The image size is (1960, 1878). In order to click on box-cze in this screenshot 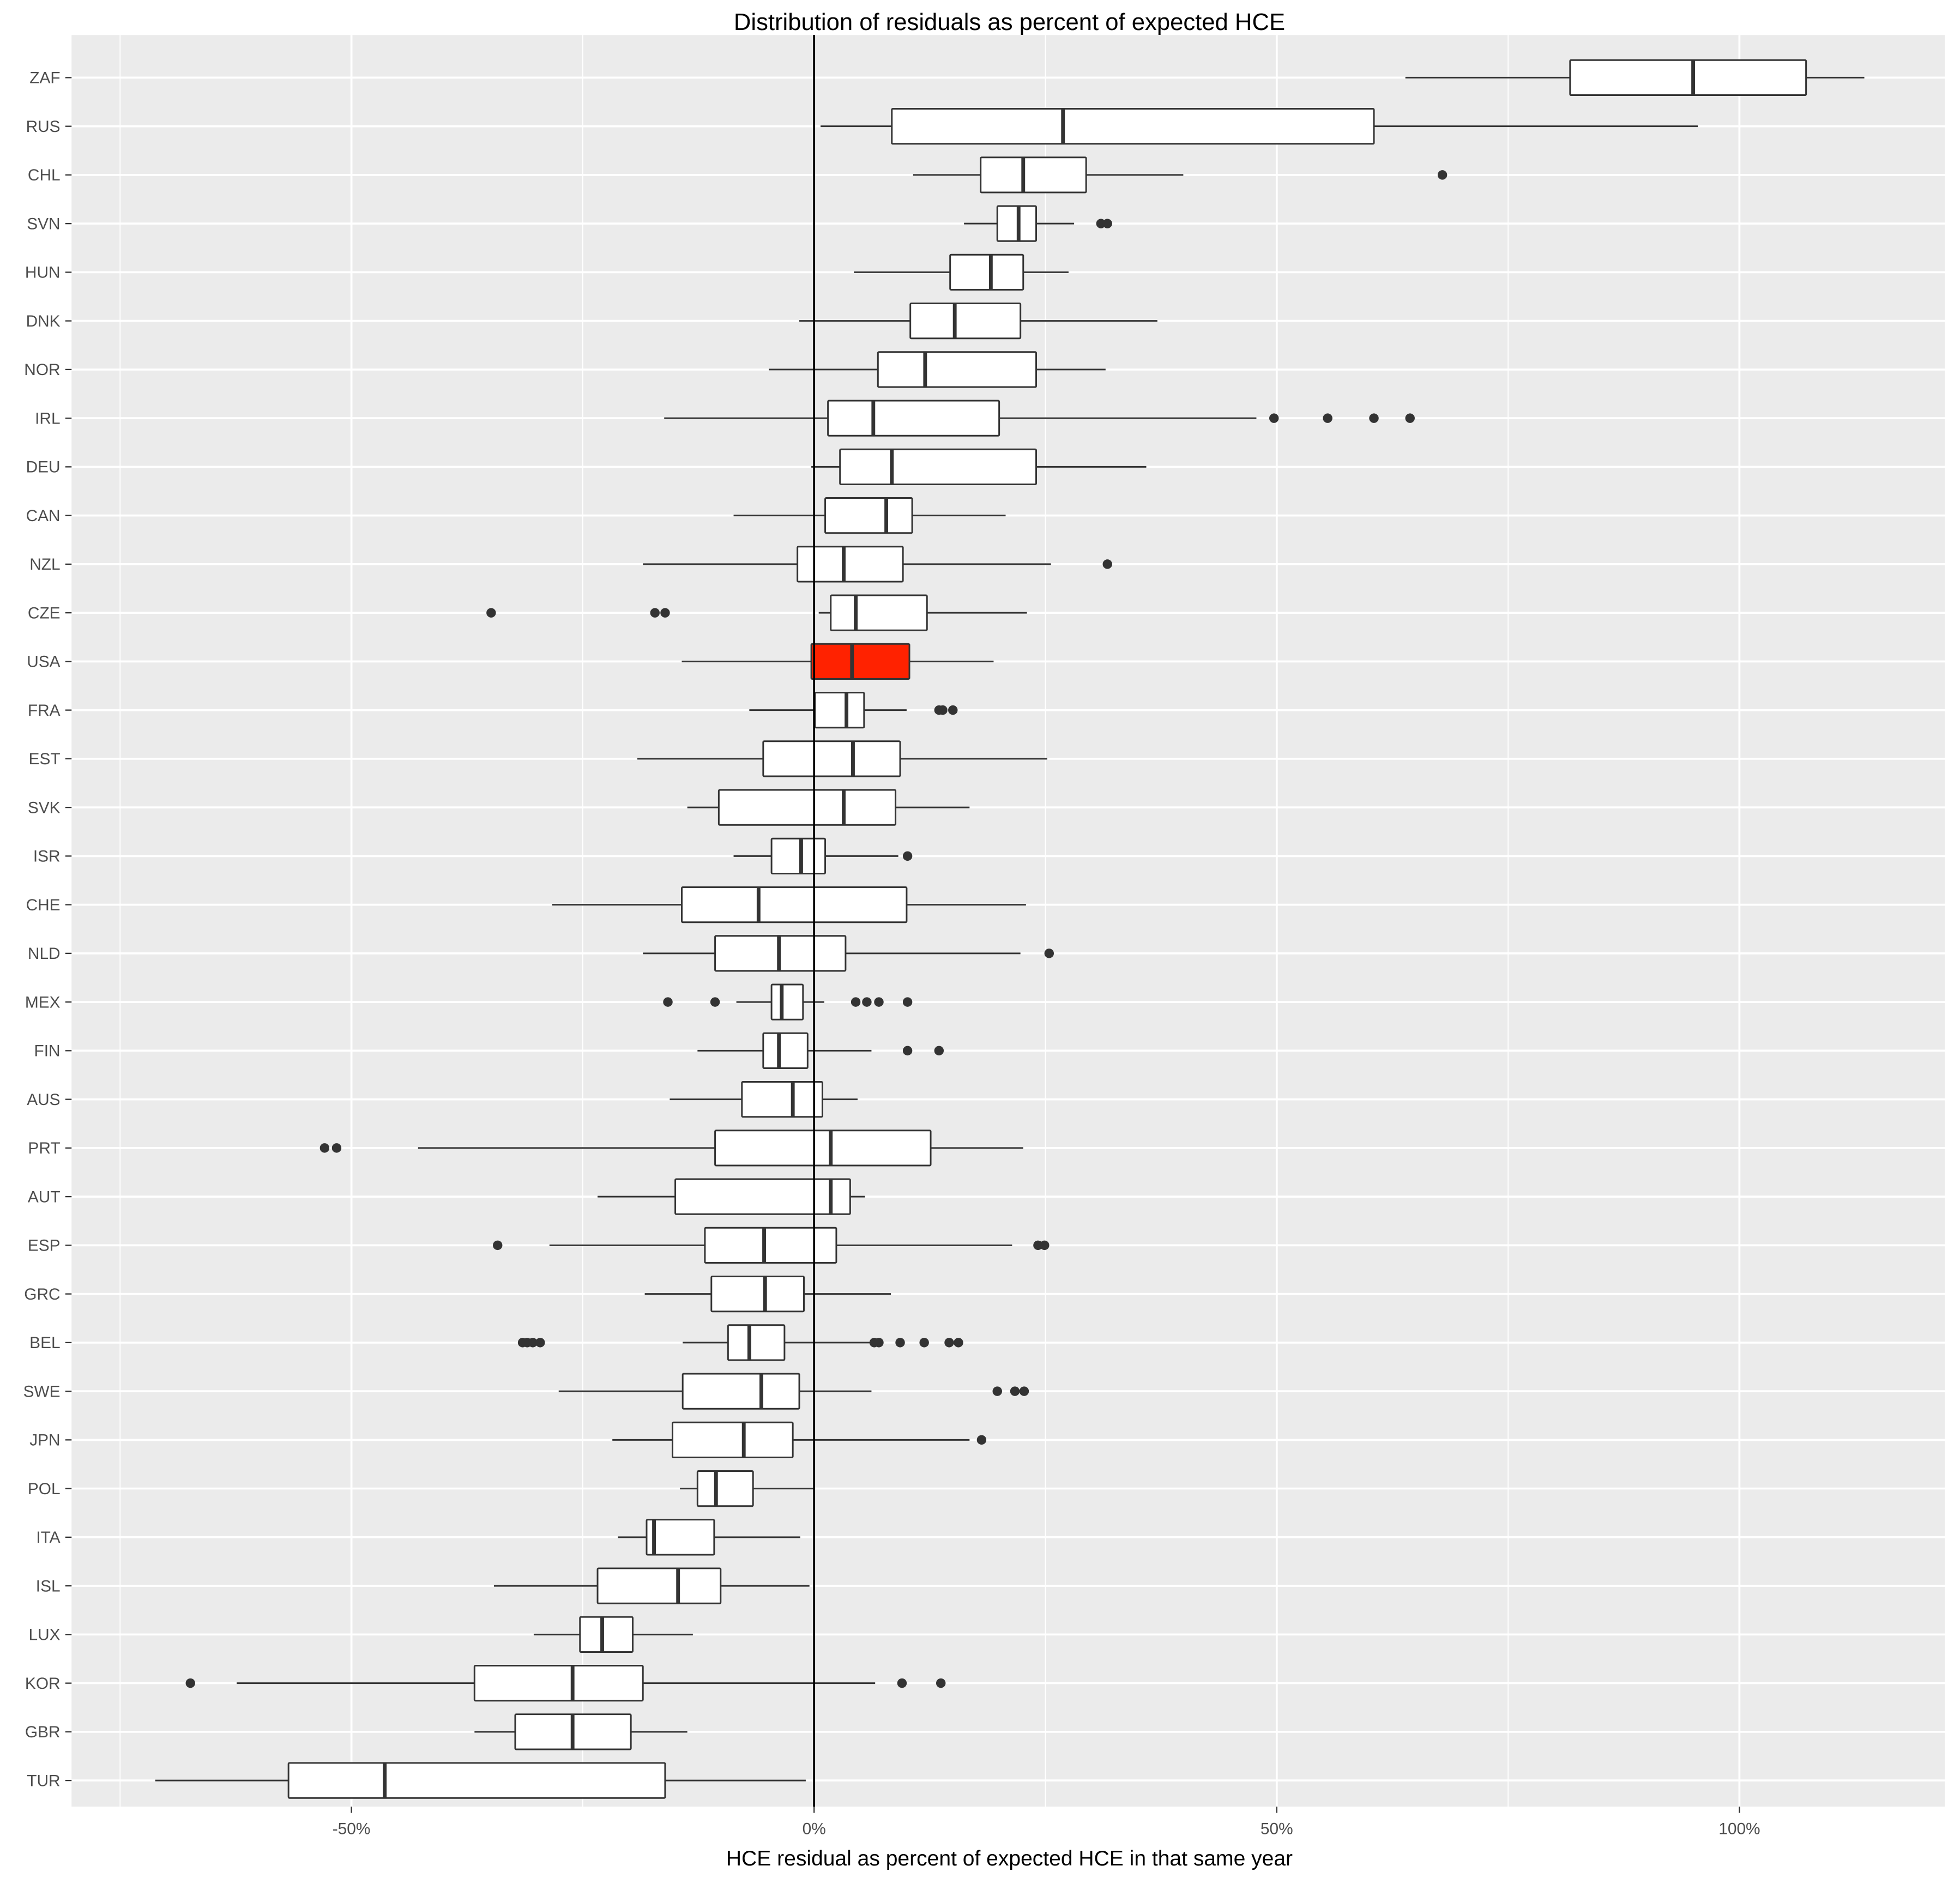, I will do `click(756, 612)`.